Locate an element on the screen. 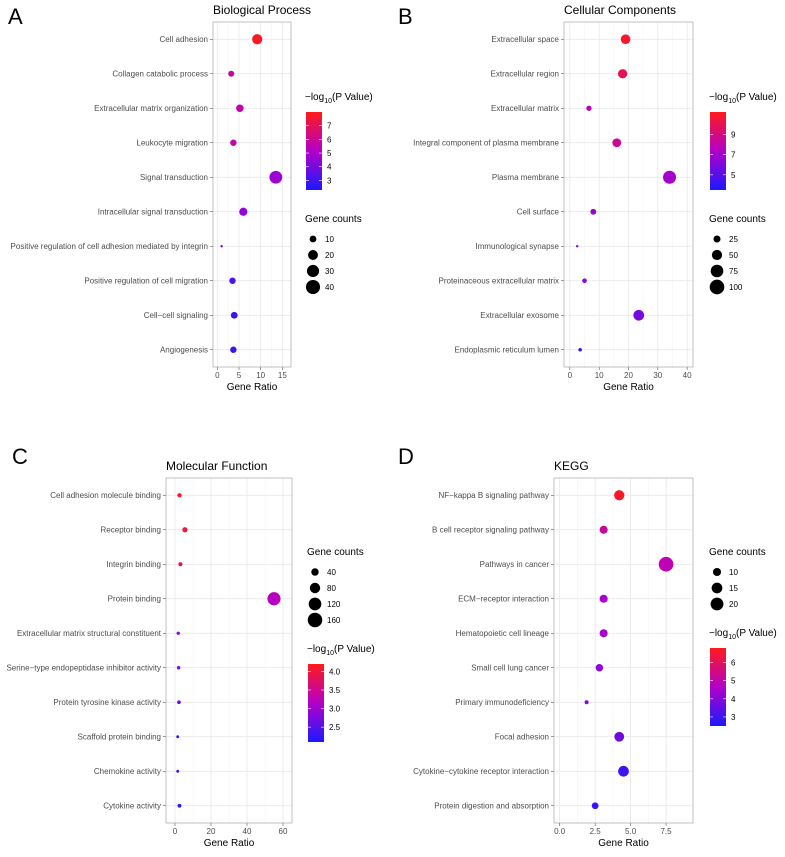 Image resolution: width=785 pixels, height=857 pixels. y-category-label: Integral component of plasma membrane is located at coordinates (486, 143).